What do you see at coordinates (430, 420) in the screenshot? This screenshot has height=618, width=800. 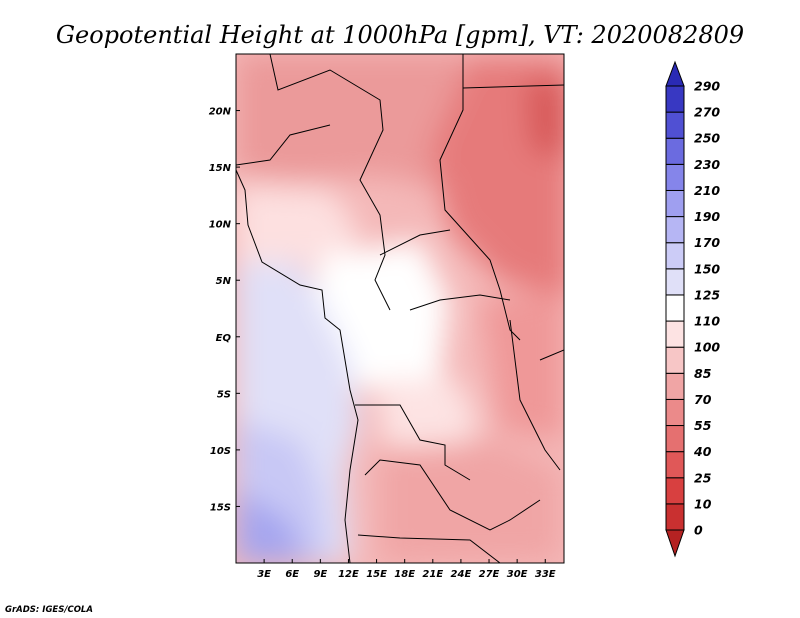 I see `central-south-shading` at bounding box center [430, 420].